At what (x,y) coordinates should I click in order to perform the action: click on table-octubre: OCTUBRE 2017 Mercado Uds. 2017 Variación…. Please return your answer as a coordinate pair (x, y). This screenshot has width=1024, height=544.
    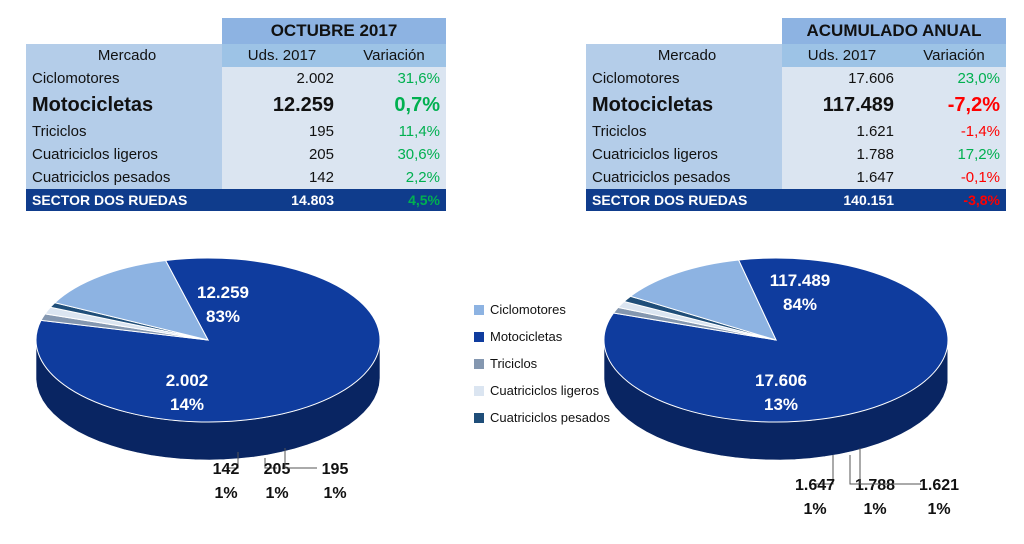
    Looking at the image, I should click on (236, 114).